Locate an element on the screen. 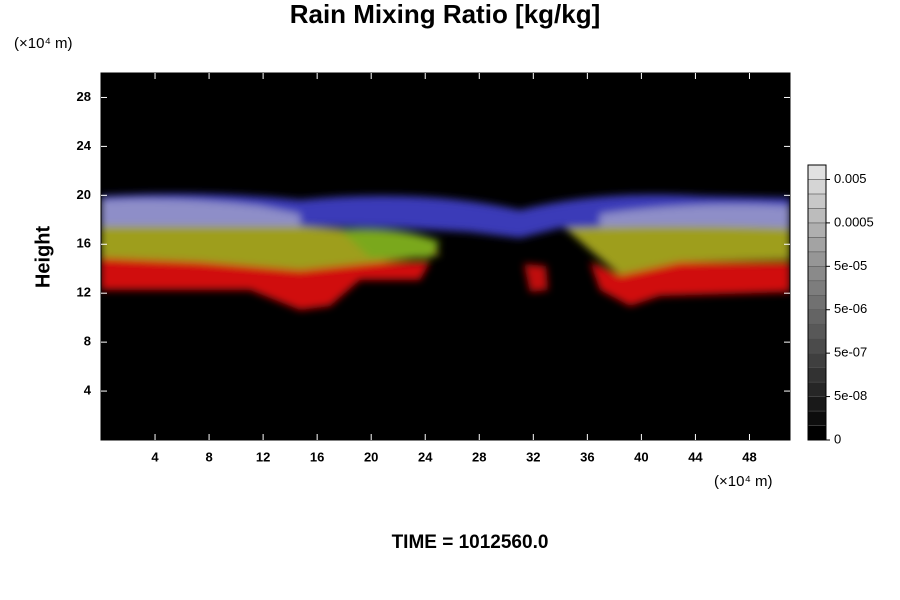 This screenshot has height=600, width=900. colorbar-frame is located at coordinates (817, 302).